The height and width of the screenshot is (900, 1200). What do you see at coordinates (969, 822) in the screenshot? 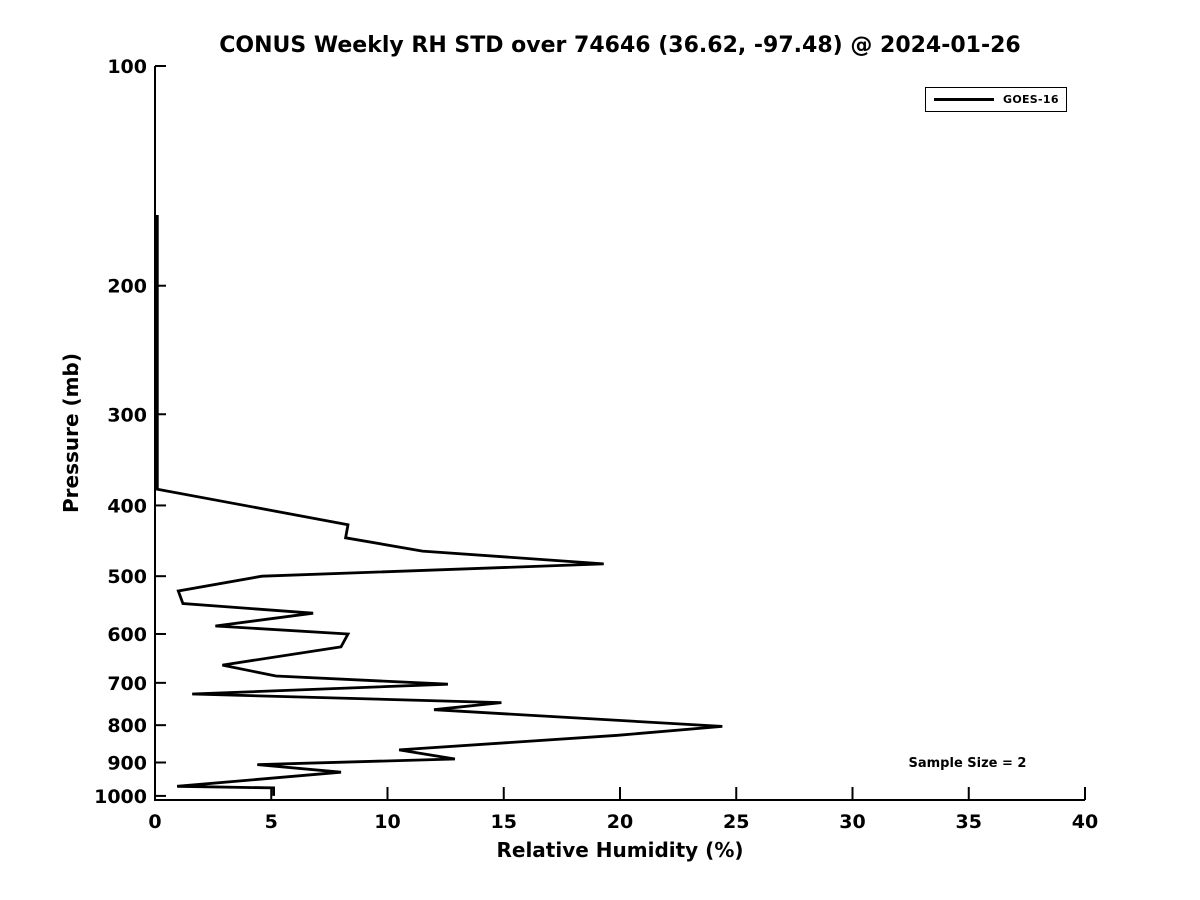
I see `x-tick-label: 35` at bounding box center [969, 822].